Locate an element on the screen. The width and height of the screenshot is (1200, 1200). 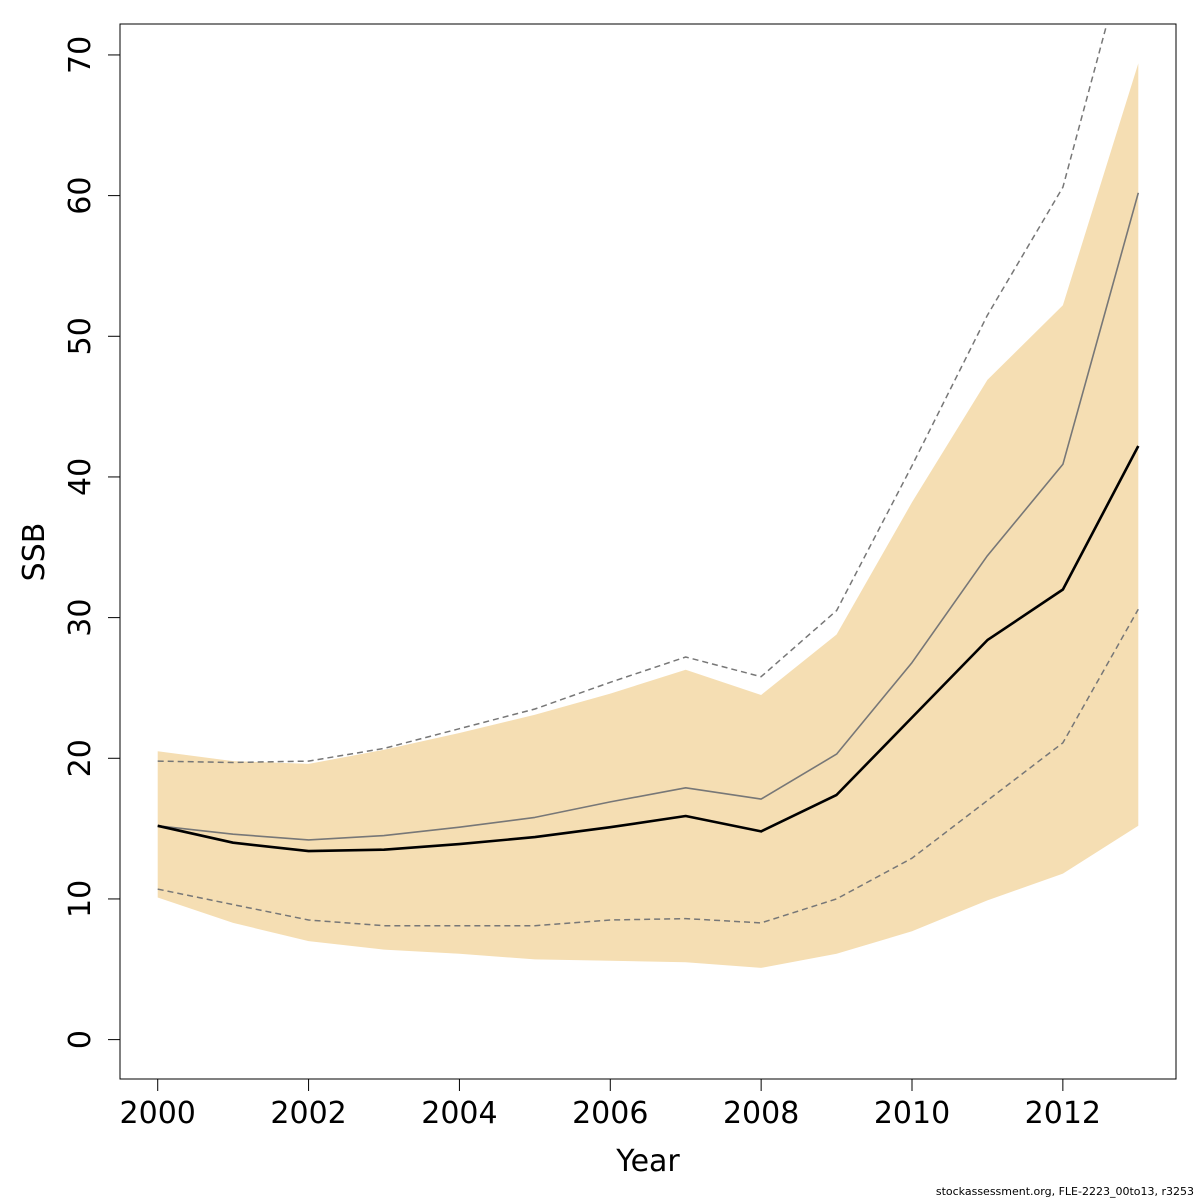
y-tick-label: 20 is located at coordinates (80, 758).